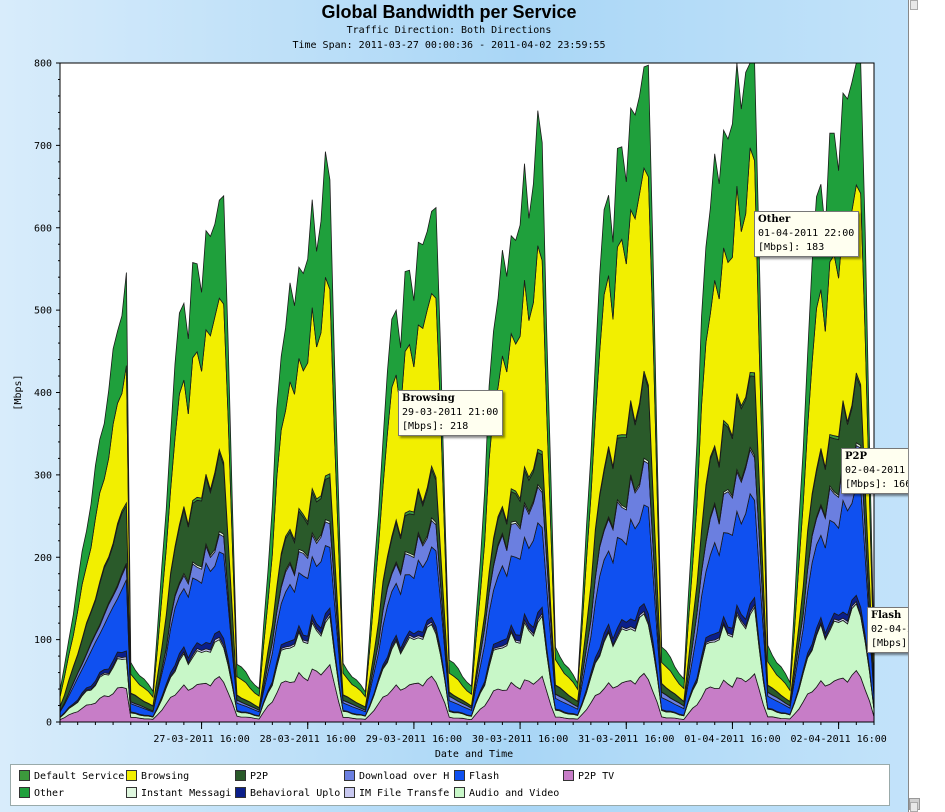 This screenshot has width=945, height=812. I want to click on y-tick-label: 300, so click(43, 475).